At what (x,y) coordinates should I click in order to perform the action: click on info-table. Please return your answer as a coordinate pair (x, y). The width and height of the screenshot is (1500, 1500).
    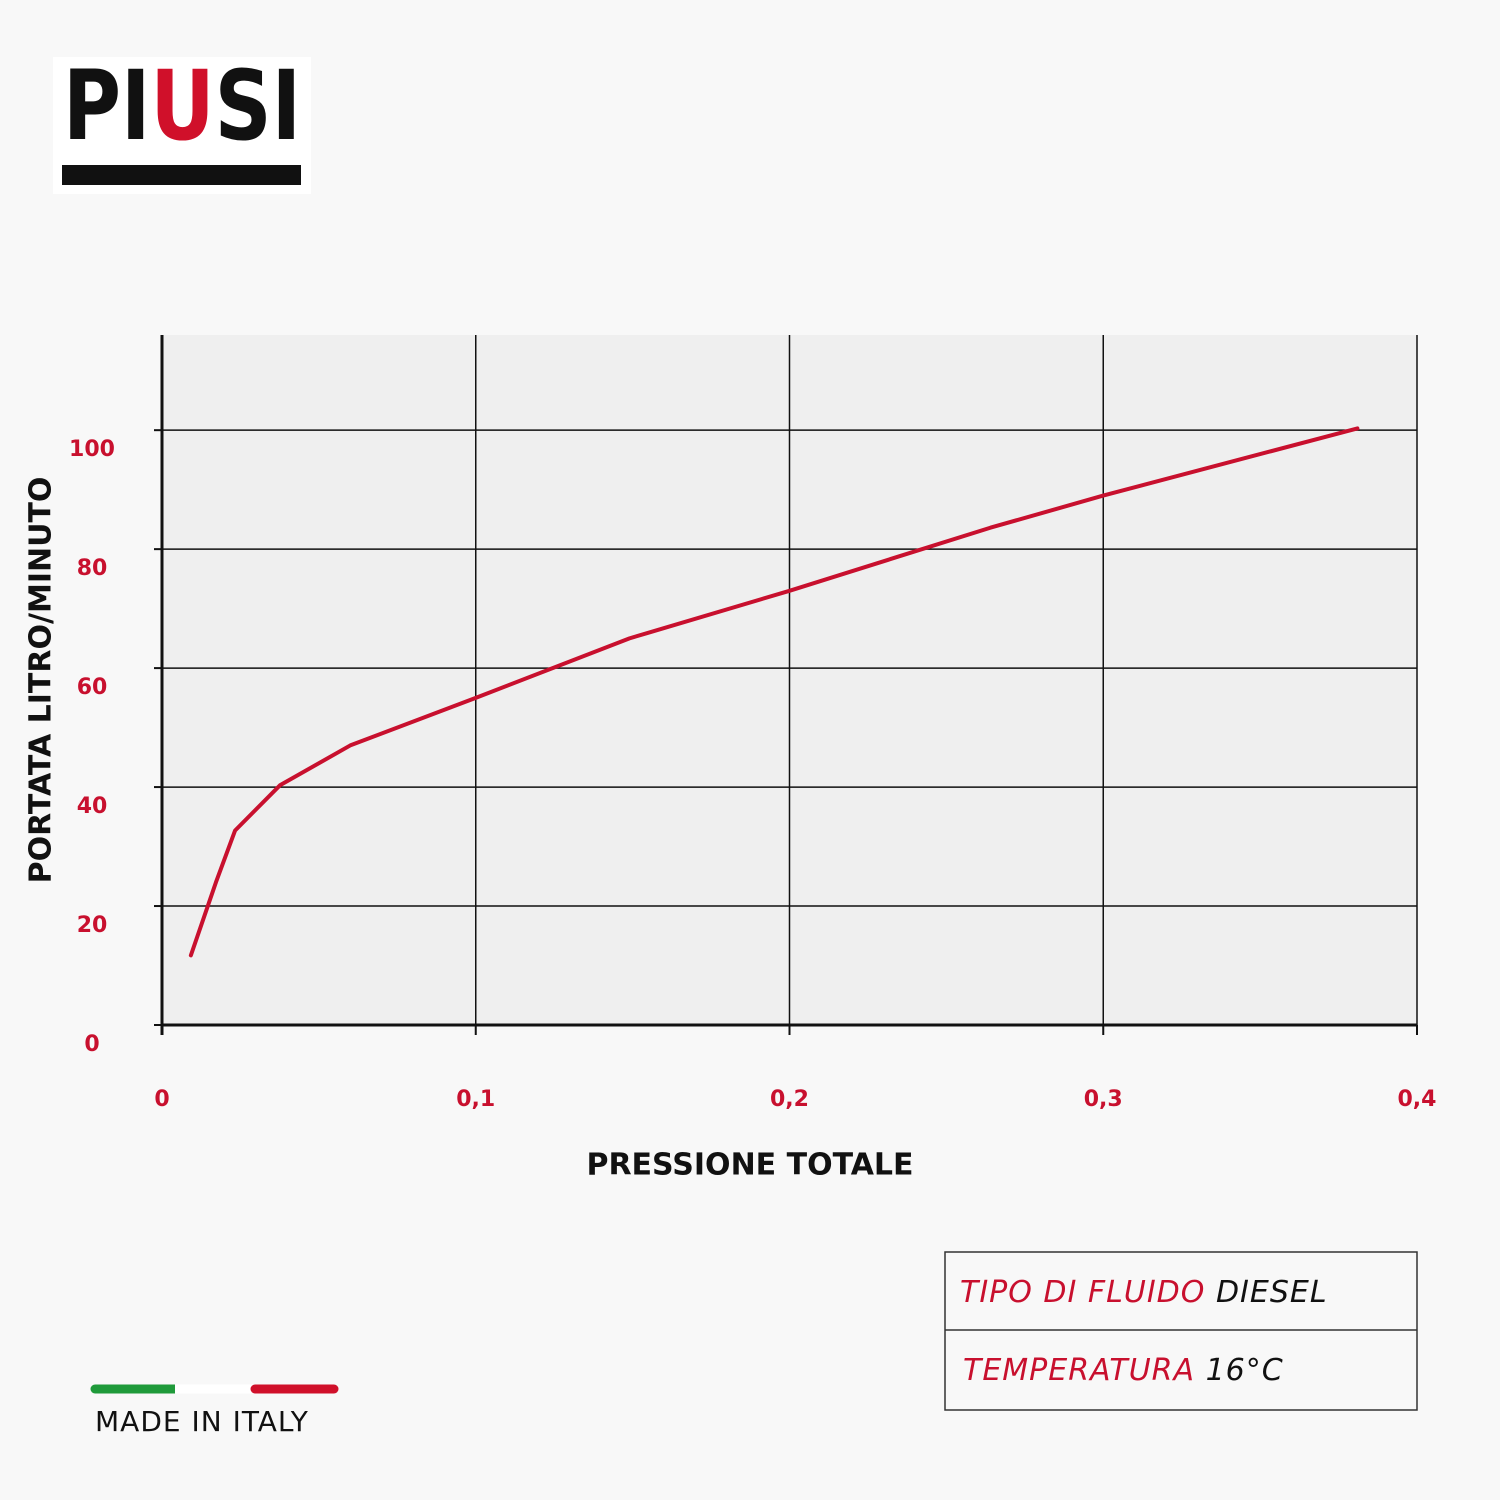
    Looking at the image, I should click on (1181, 1331).